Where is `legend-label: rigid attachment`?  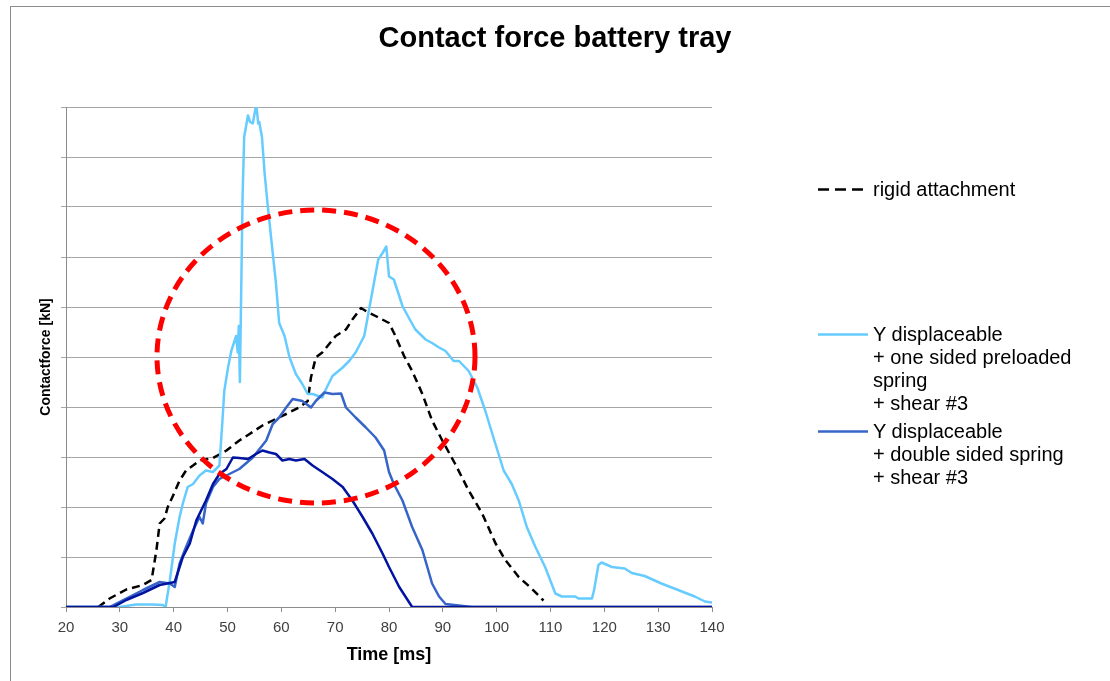 legend-label: rigid attachment is located at coordinates (945, 189).